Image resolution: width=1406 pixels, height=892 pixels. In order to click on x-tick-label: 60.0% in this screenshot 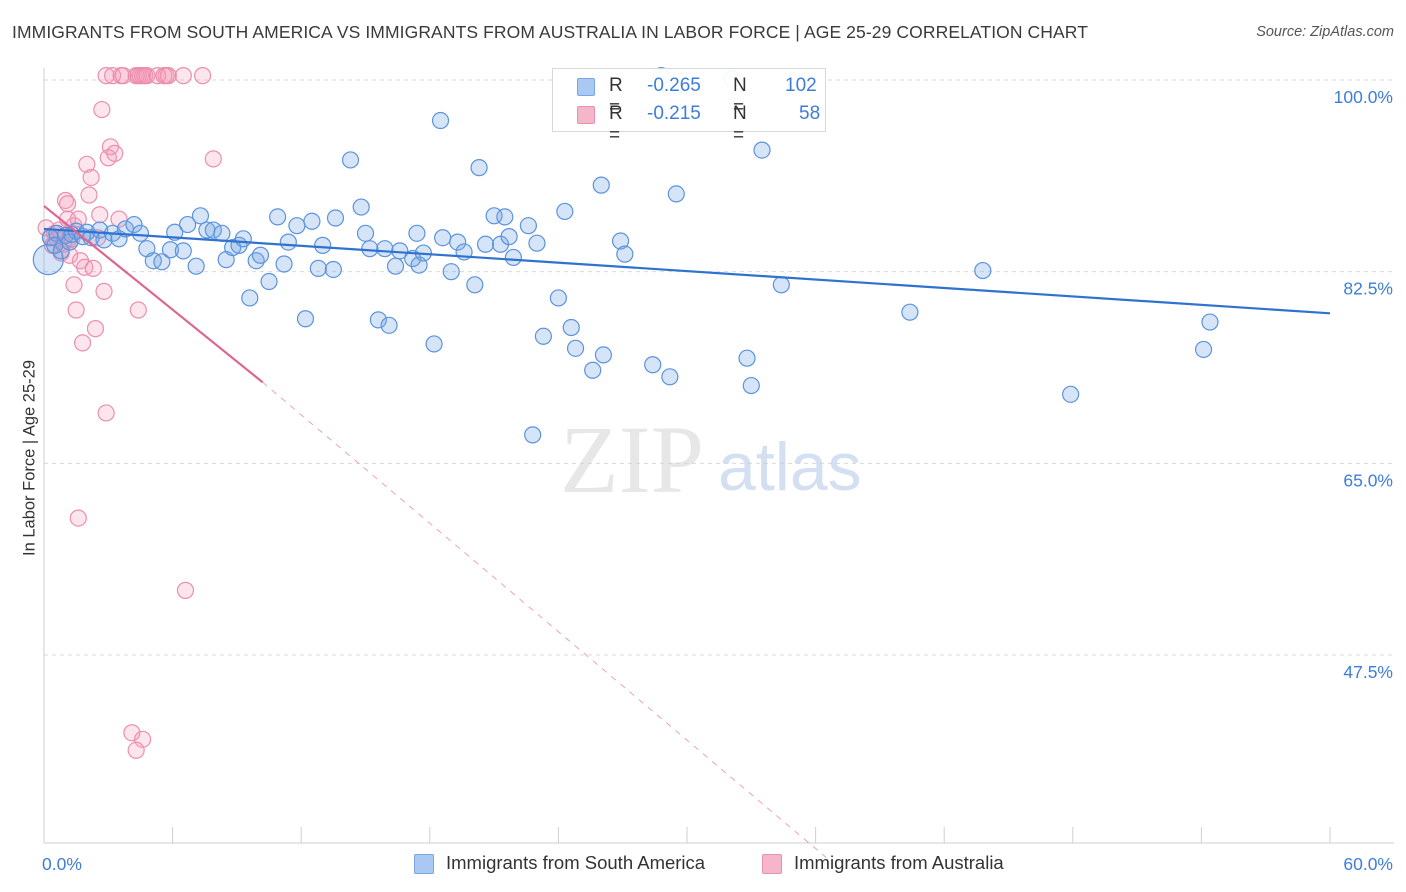, I will do `click(1368, 864)`.